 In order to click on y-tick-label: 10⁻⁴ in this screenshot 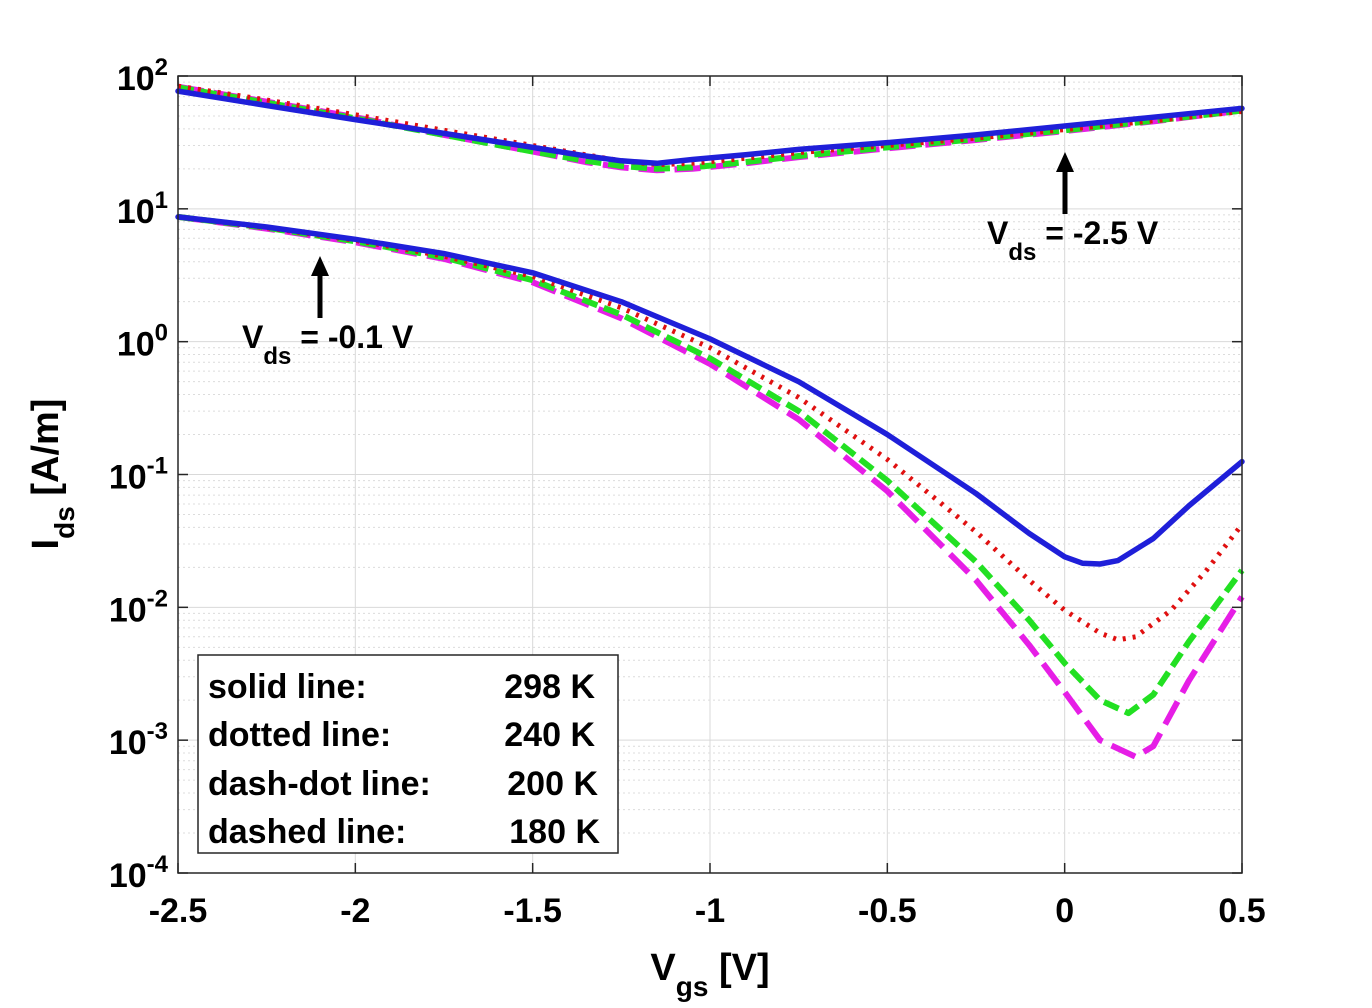, I will do `click(139, 873)`.